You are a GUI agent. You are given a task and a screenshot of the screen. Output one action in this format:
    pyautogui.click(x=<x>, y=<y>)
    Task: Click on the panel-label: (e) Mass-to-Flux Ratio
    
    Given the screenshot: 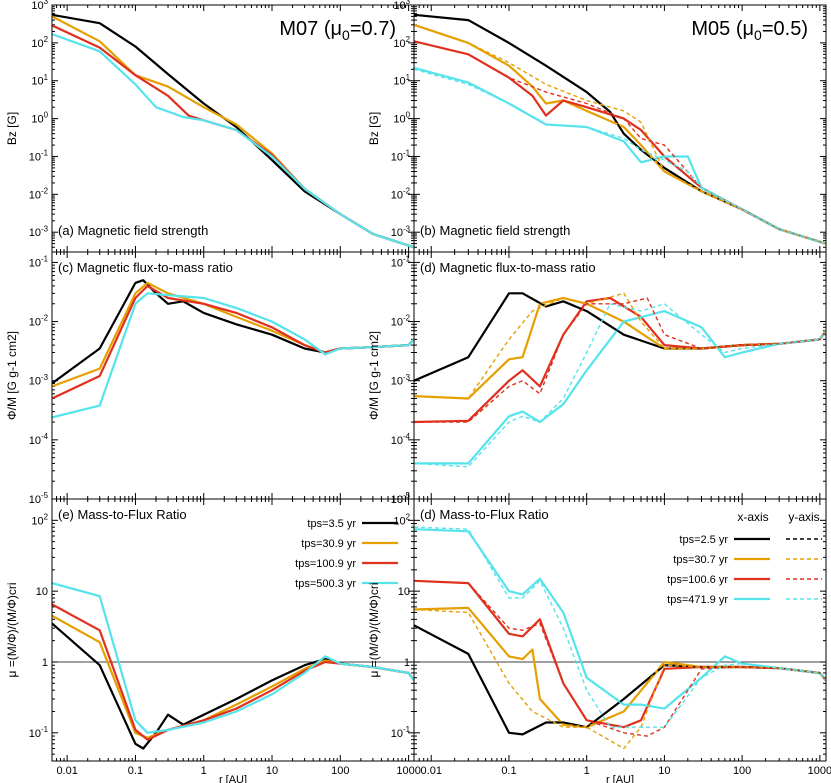 What is the action you would take?
    pyautogui.click(x=122, y=514)
    